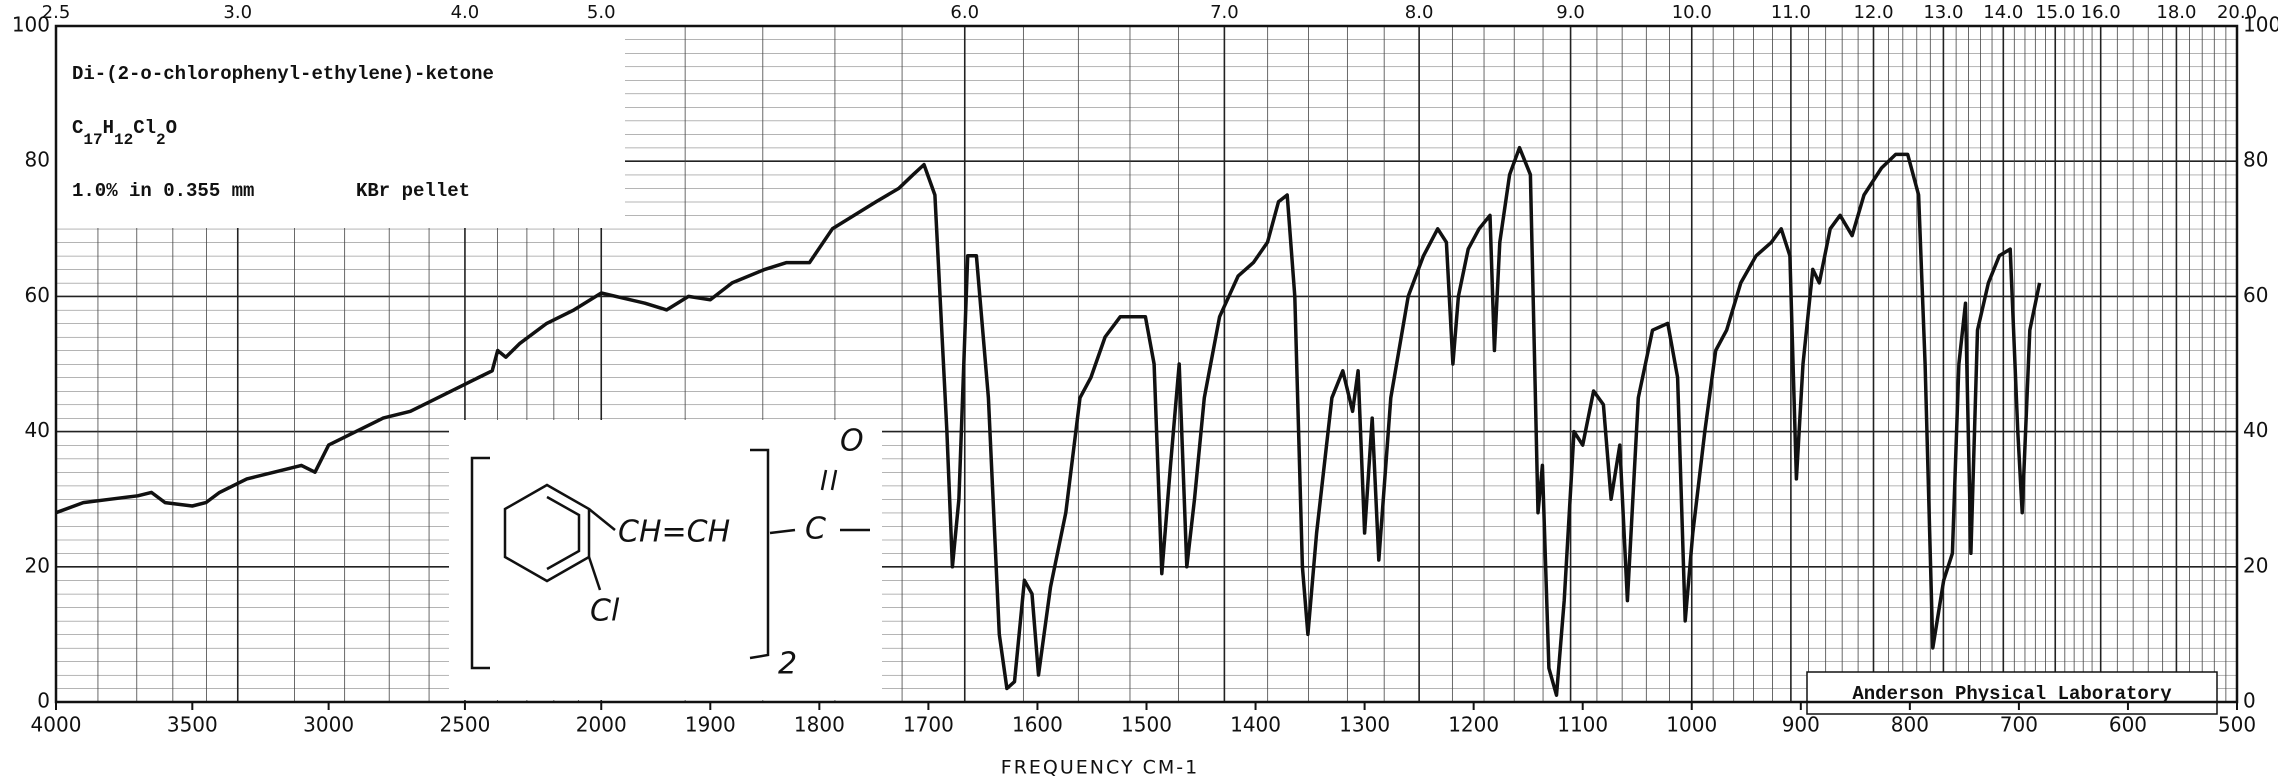  What do you see at coordinates (1582, 725) in the screenshot?
I see `x-tick-label: 1100` at bounding box center [1582, 725].